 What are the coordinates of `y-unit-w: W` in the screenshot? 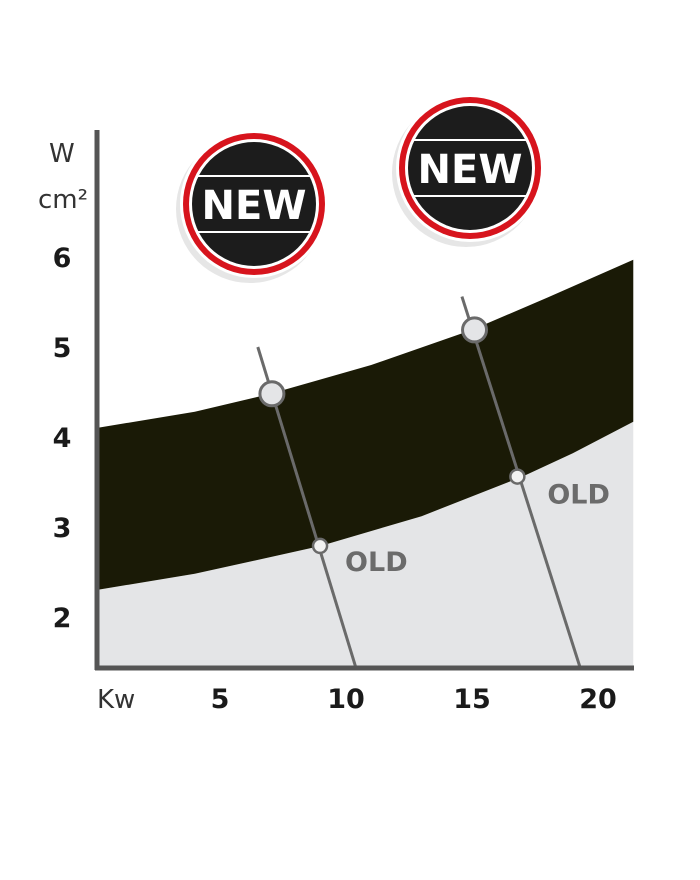 It's located at (62, 154).